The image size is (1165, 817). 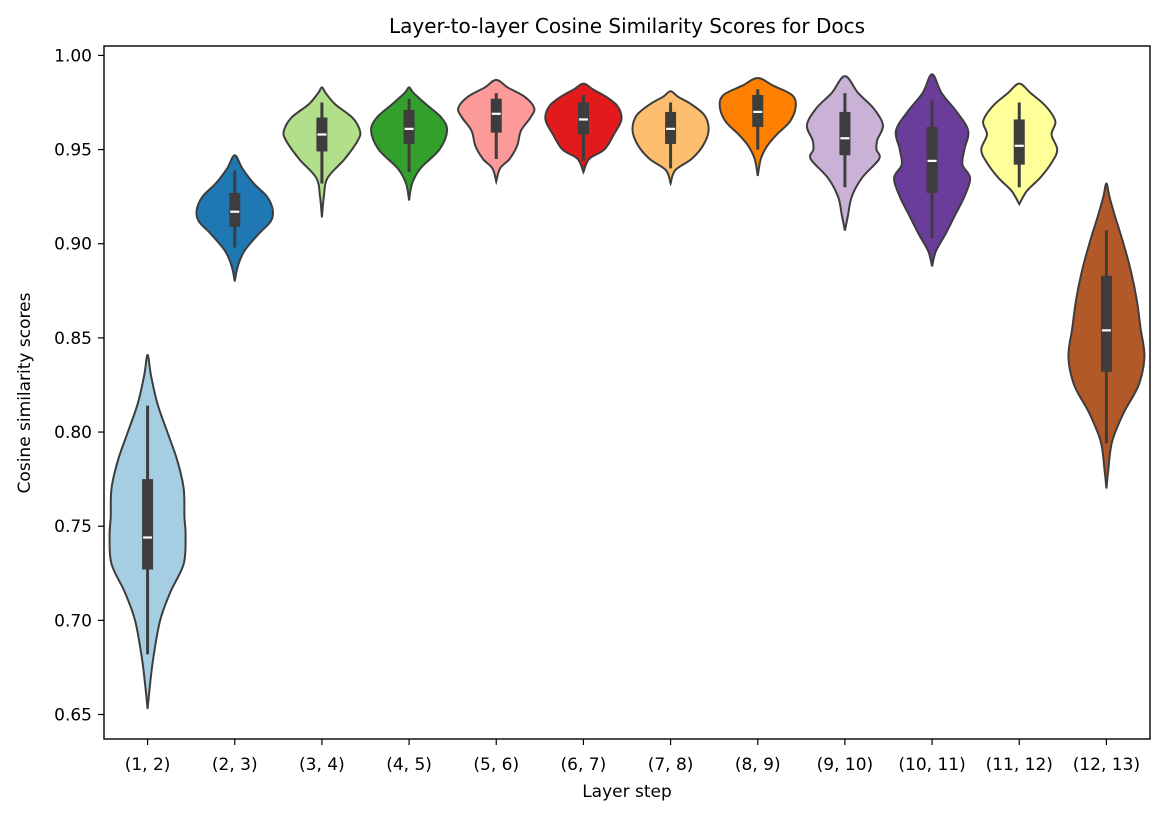 What do you see at coordinates (627, 792) in the screenshot?
I see `x-axis-title: Layer step` at bounding box center [627, 792].